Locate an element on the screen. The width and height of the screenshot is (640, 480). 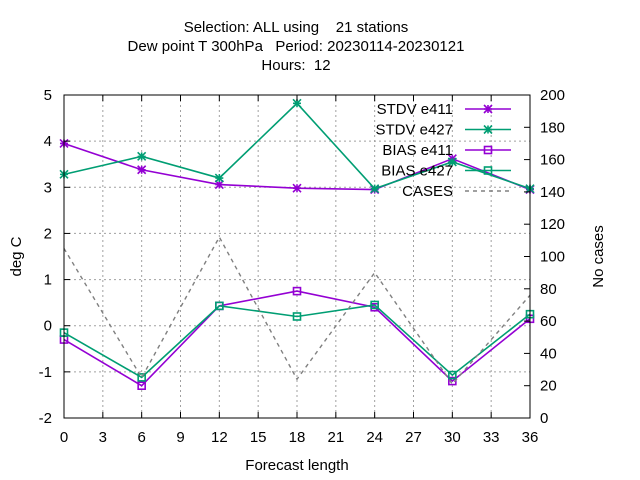
y2-tick-label: 140 is located at coordinates (552, 192).